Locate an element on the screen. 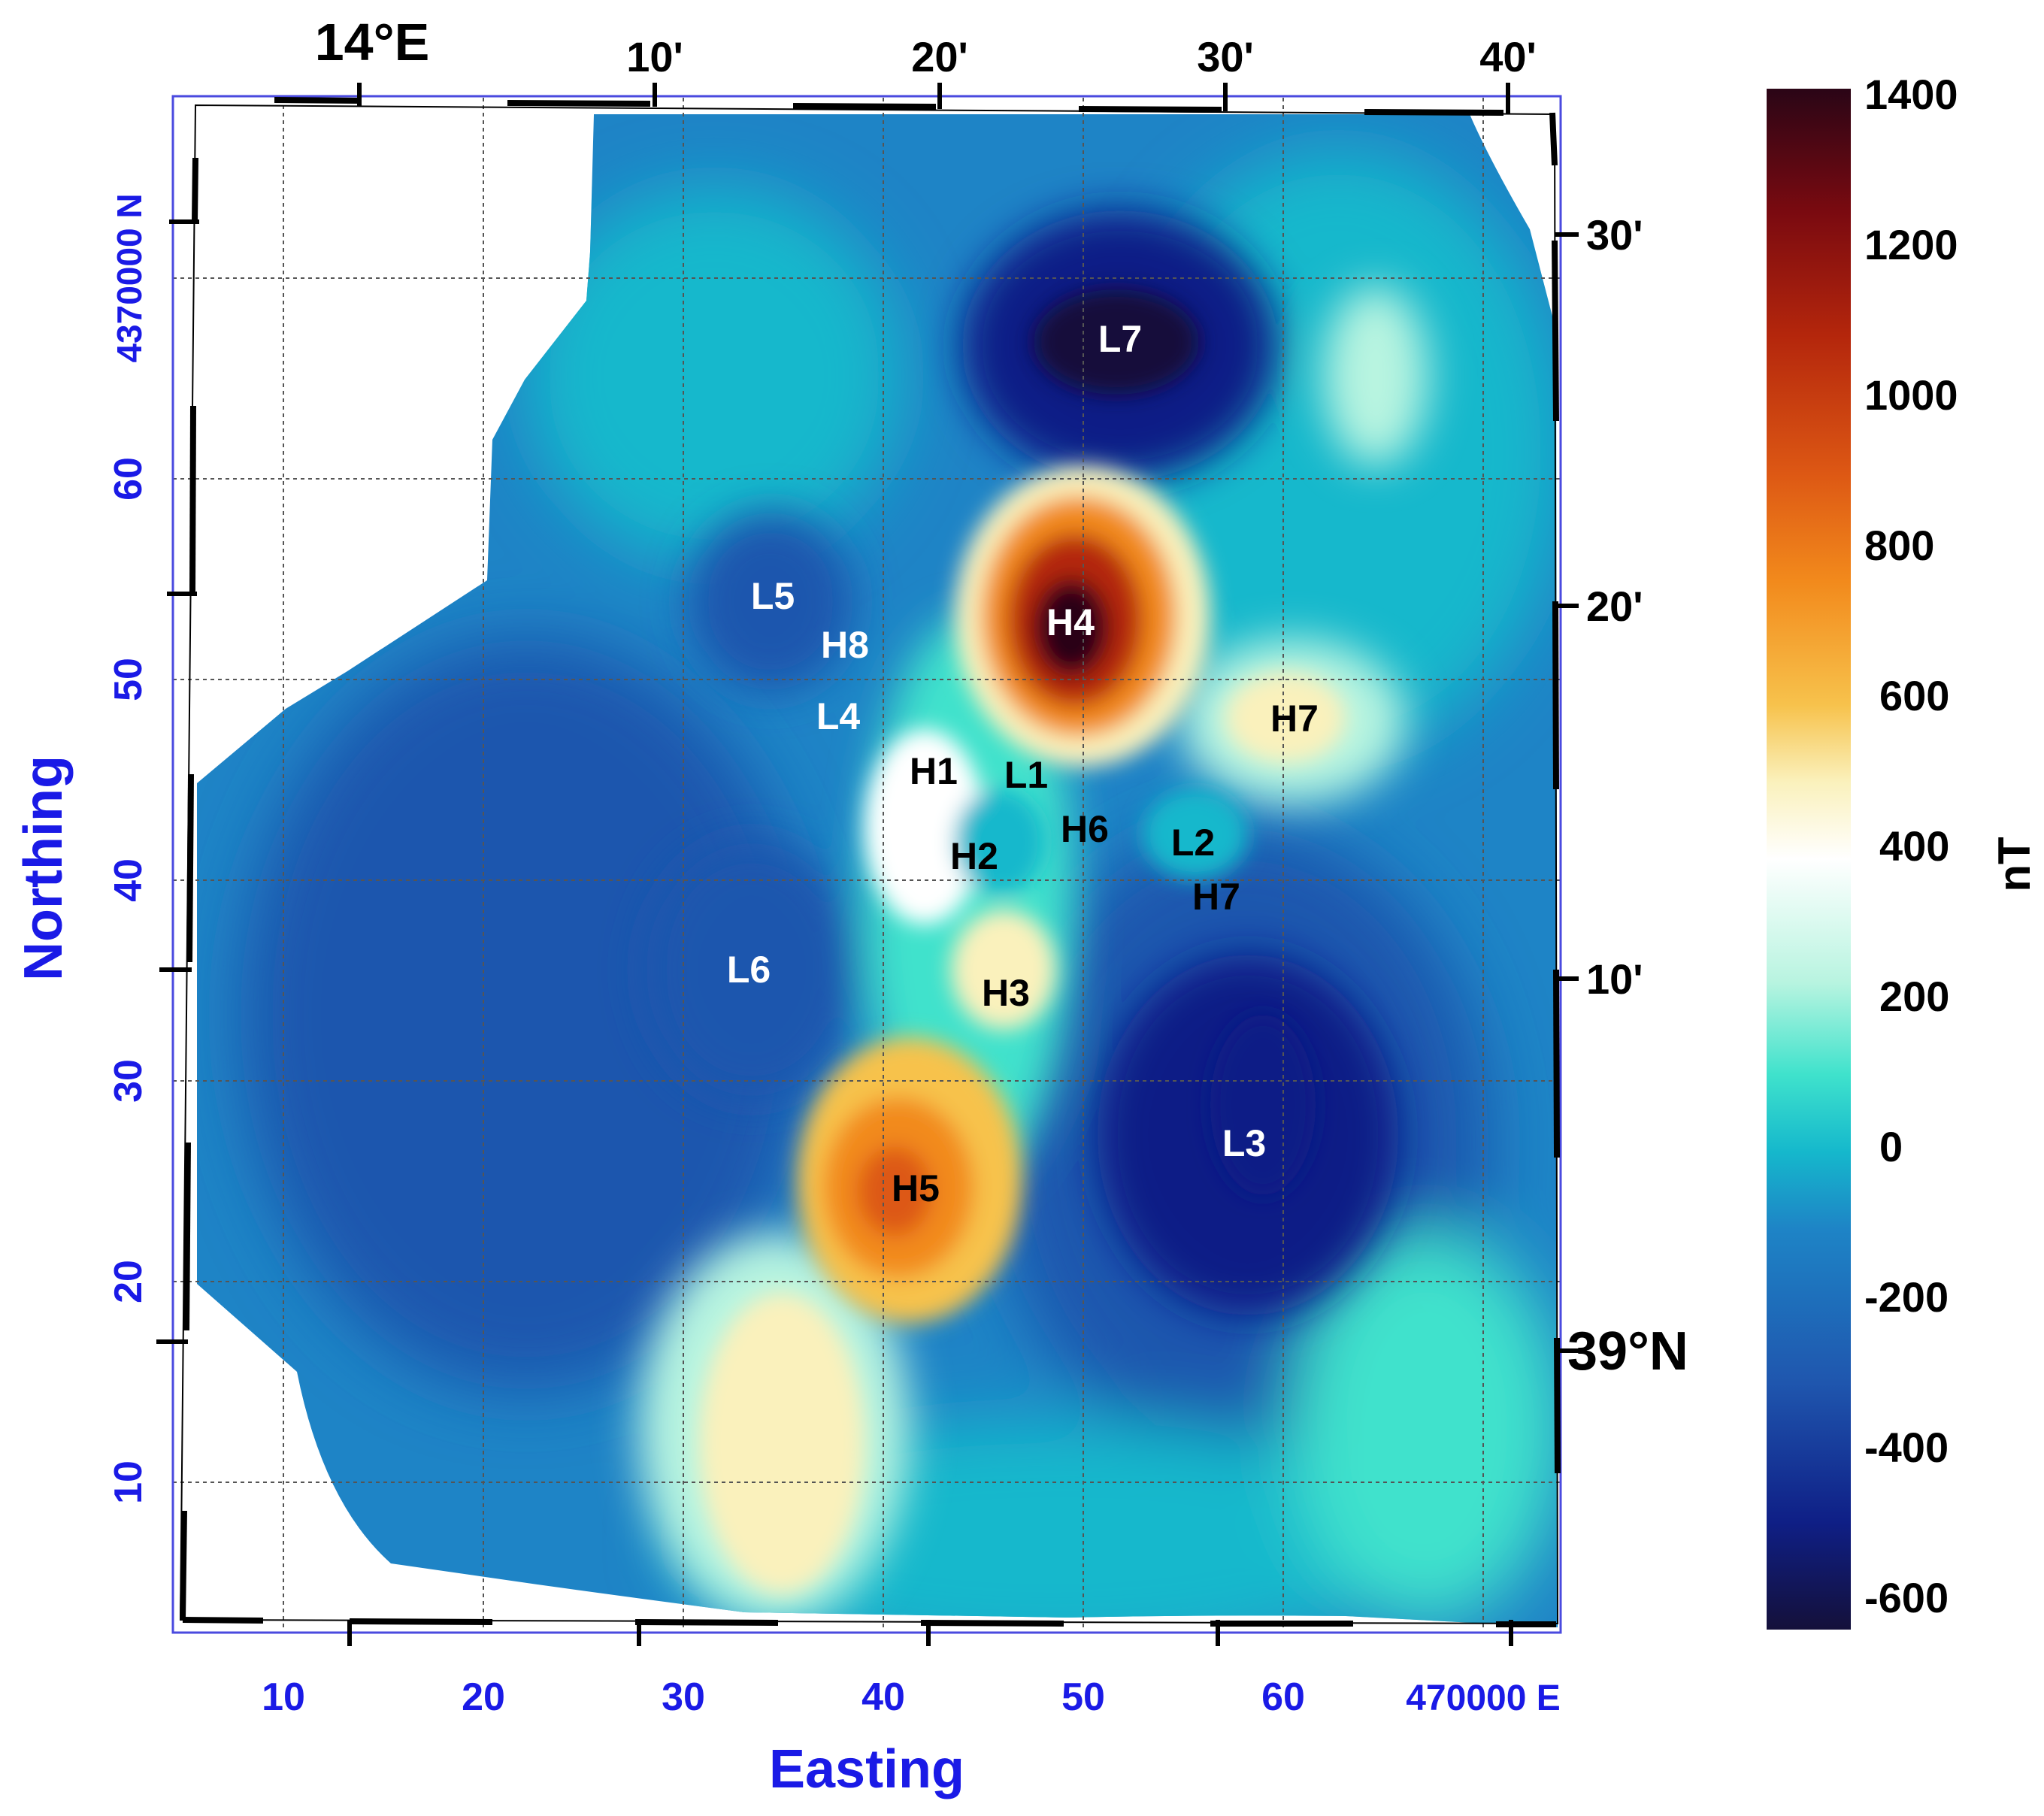  northing-tick: 60 is located at coordinates (128, 479).